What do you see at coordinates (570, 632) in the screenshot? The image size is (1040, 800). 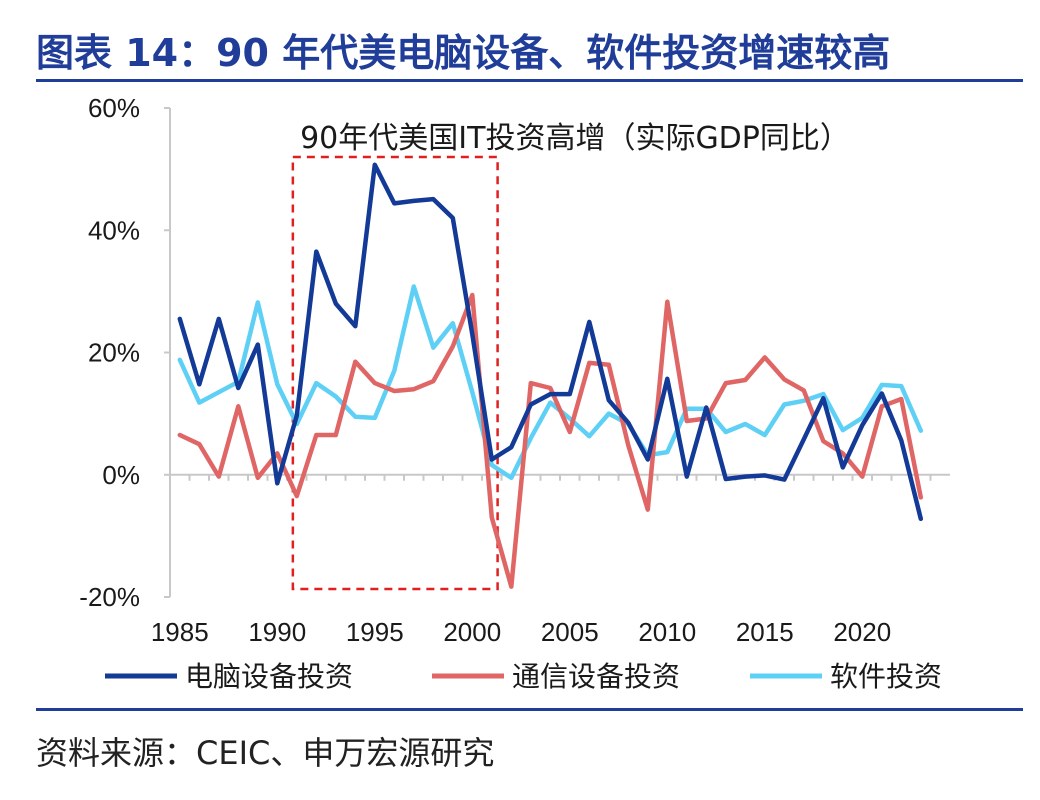 I see `x-tick-label: 2005` at bounding box center [570, 632].